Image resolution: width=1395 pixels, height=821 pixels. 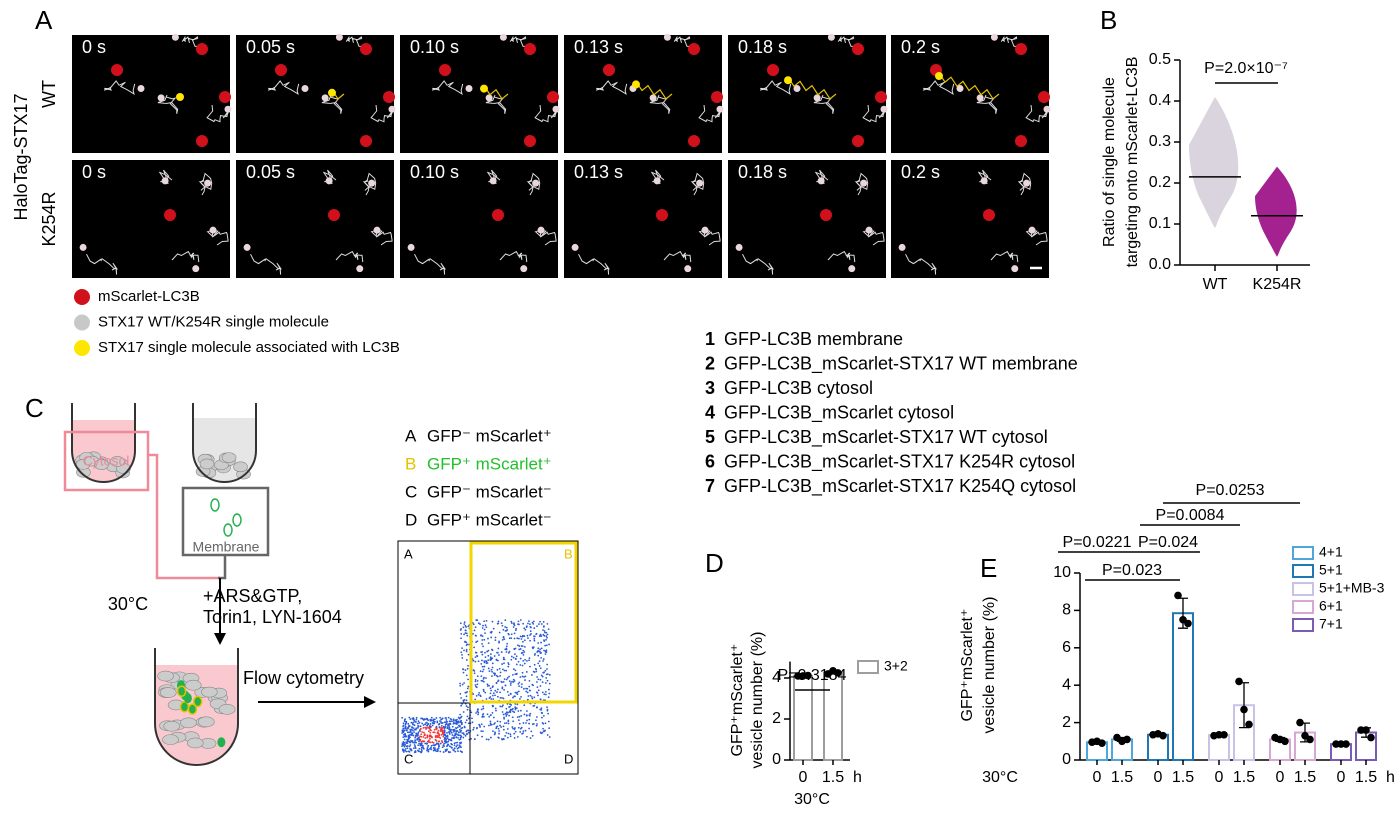 What do you see at coordinates (1331, 624) in the screenshot?
I see `legend-text: 7+1` at bounding box center [1331, 624].